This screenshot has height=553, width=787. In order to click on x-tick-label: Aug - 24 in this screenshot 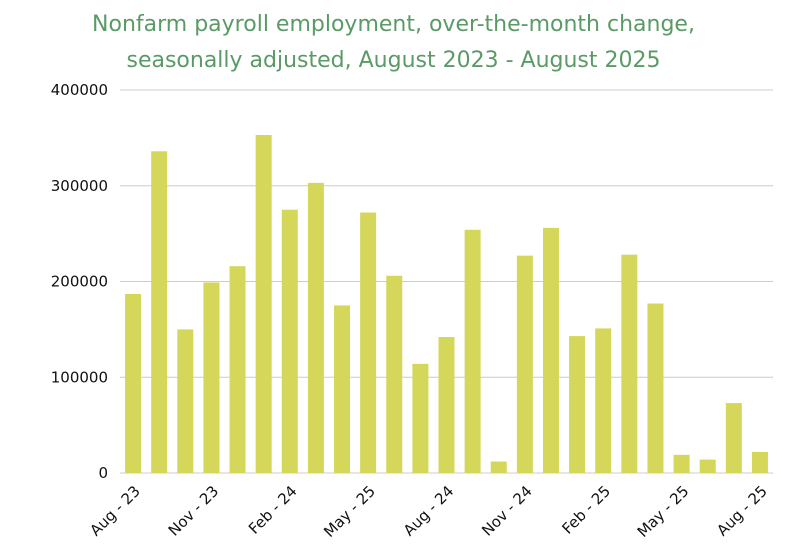, I will do `click(429, 511)`.